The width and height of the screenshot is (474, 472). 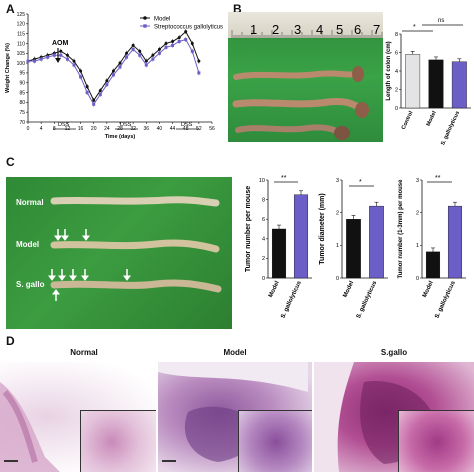 I want to click on x-tick-label: 44, so click(x=173, y=129).